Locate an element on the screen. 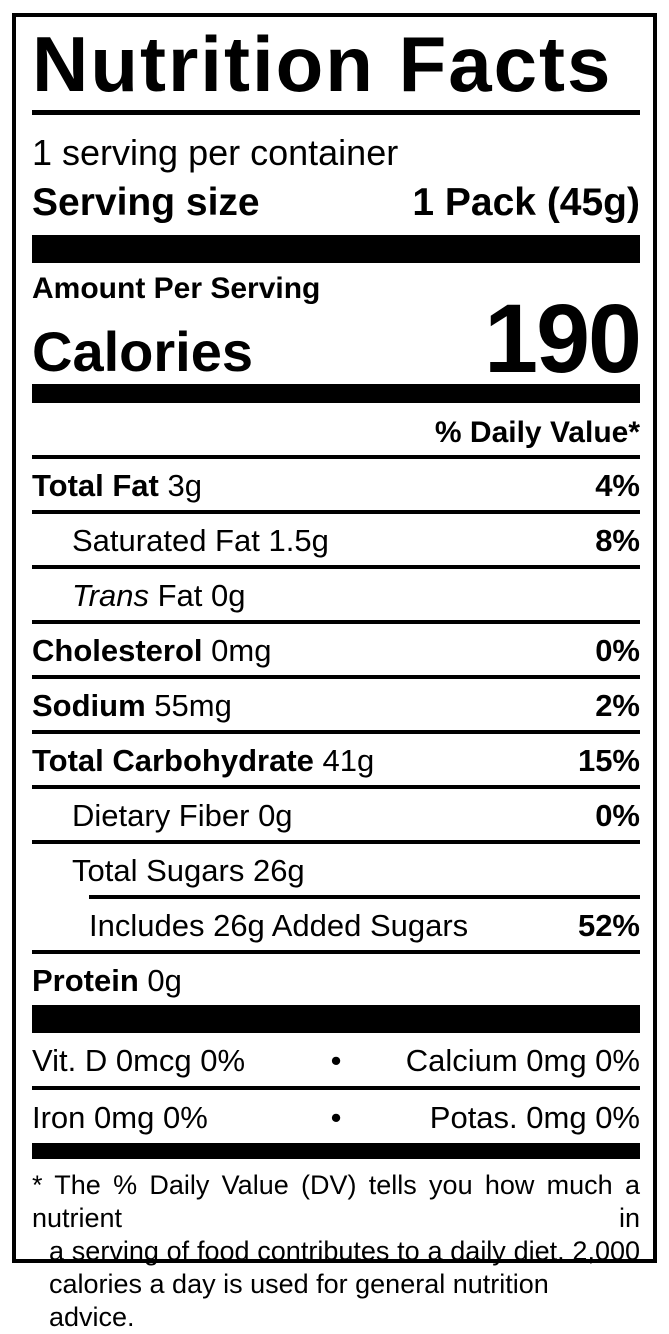 This screenshot has width=669, height=1334. nutrient-name: Sodium is located at coordinates (89, 706).